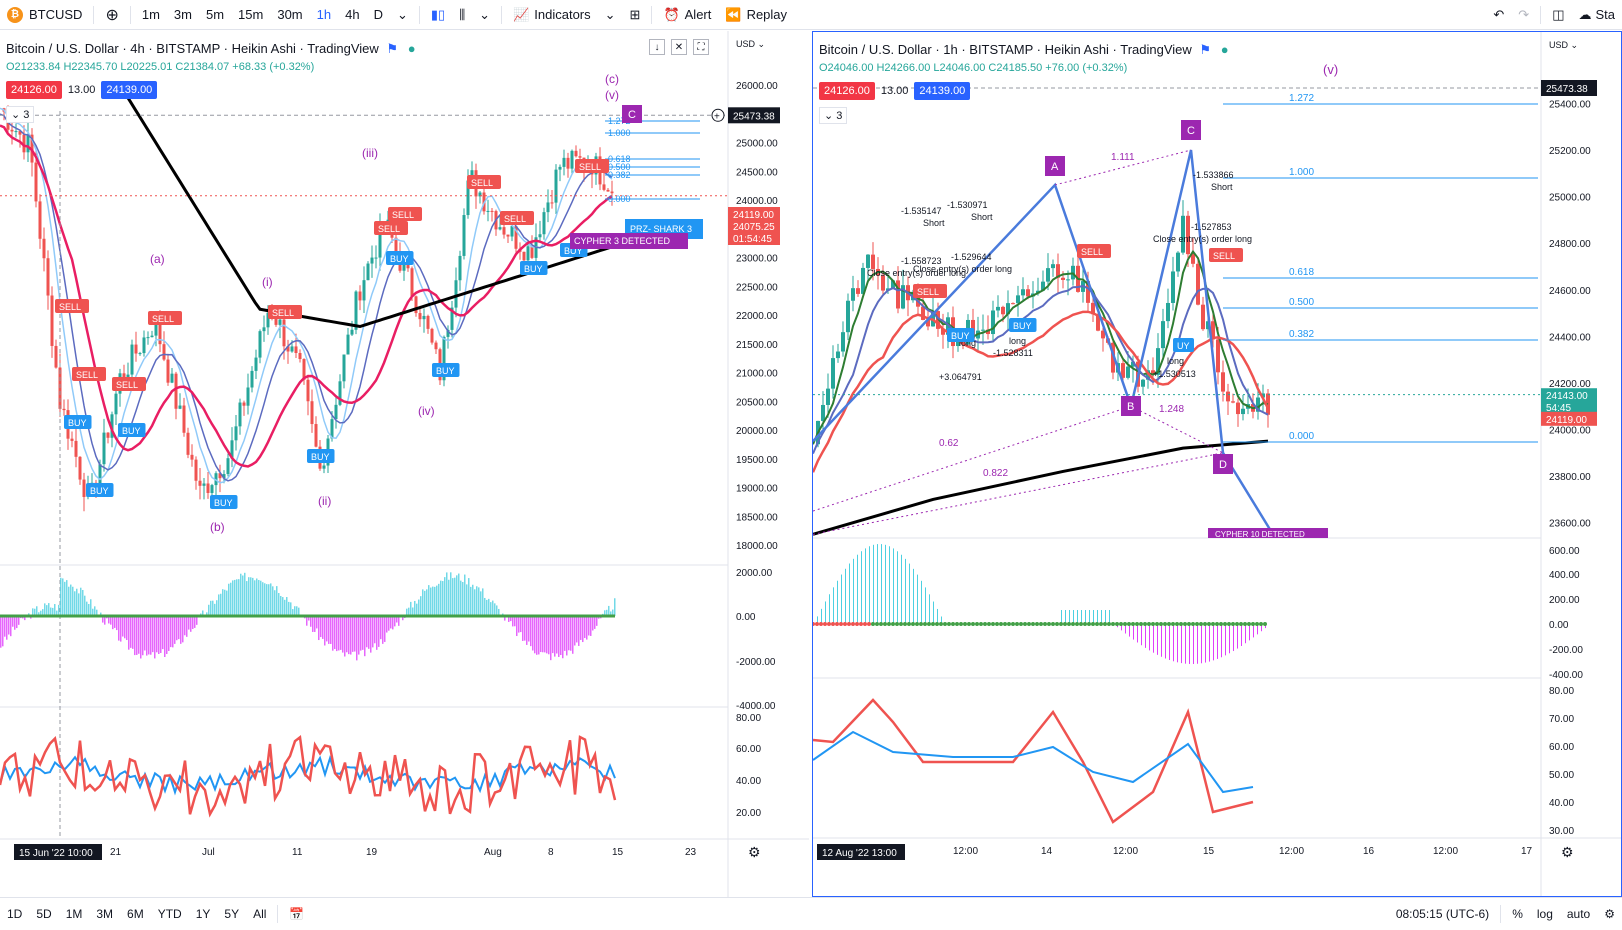 The image size is (1622, 930). I want to click on percent-toggle: %, so click(1517, 914).